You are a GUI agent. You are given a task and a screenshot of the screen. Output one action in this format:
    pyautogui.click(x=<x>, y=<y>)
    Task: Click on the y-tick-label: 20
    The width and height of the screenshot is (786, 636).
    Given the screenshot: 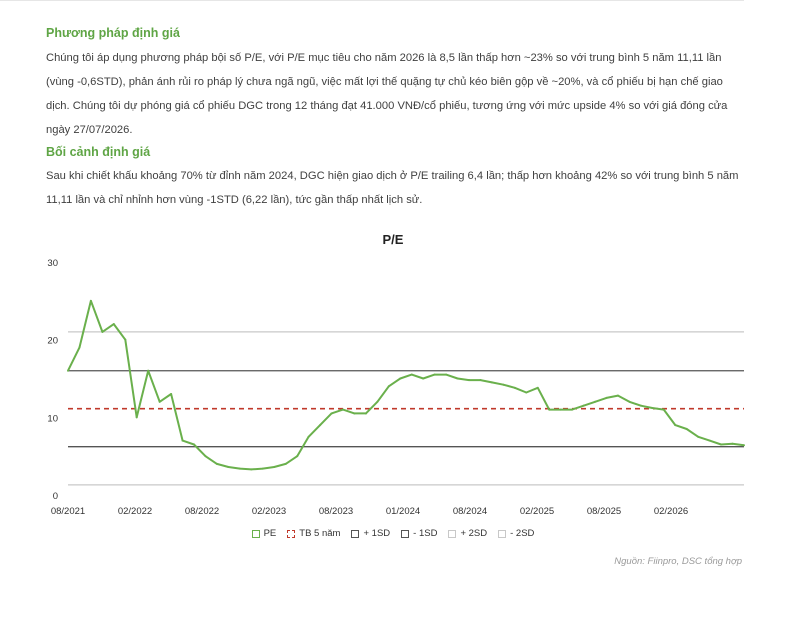 What is the action you would take?
    pyautogui.click(x=52, y=341)
    